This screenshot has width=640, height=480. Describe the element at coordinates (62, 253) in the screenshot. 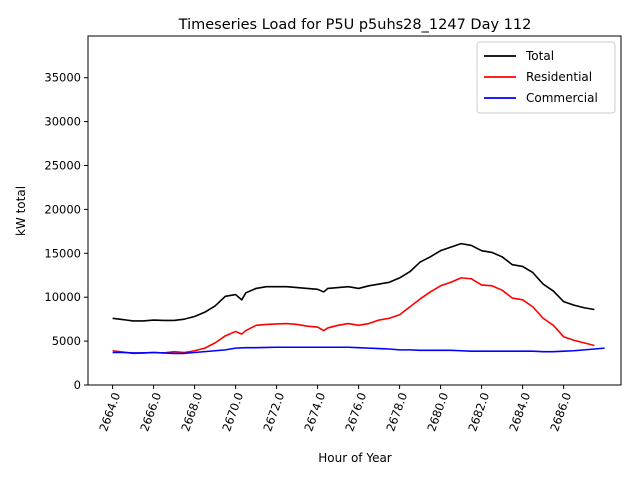

I see `y-tick-label: 15000` at that location.